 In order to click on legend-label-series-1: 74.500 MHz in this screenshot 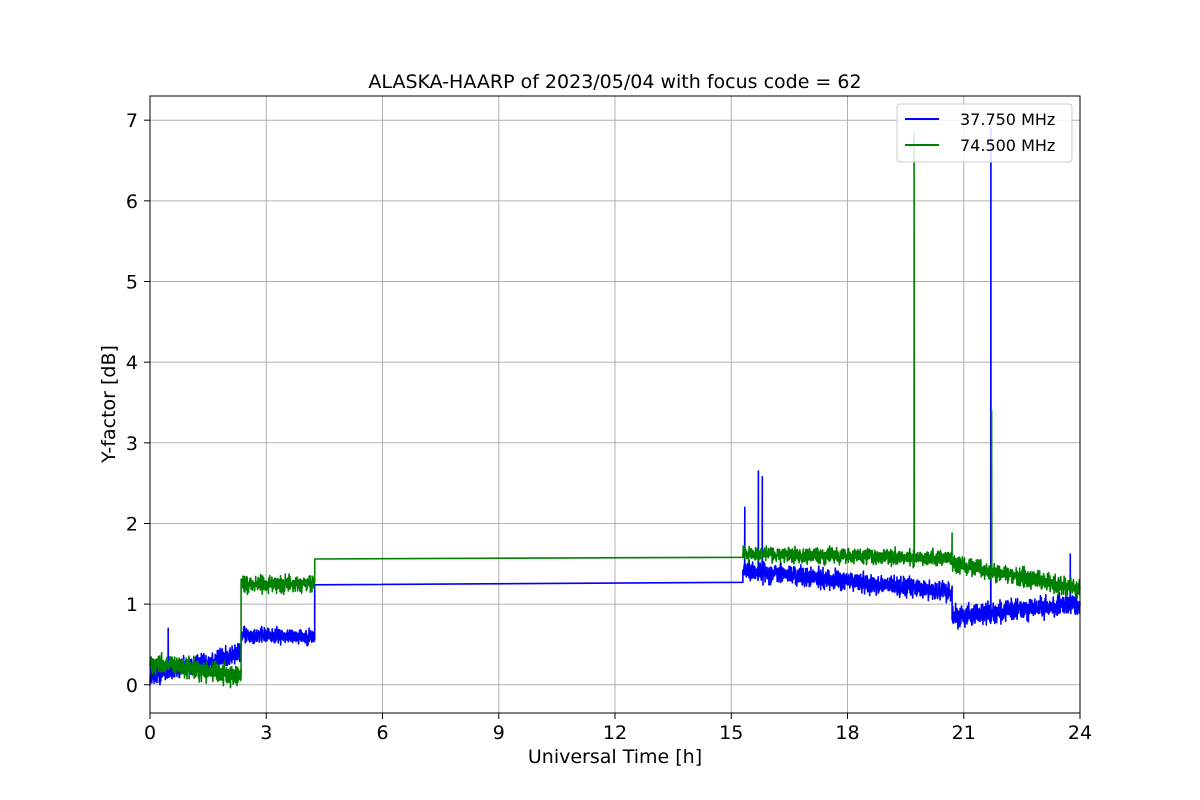, I will do `click(1007, 145)`.